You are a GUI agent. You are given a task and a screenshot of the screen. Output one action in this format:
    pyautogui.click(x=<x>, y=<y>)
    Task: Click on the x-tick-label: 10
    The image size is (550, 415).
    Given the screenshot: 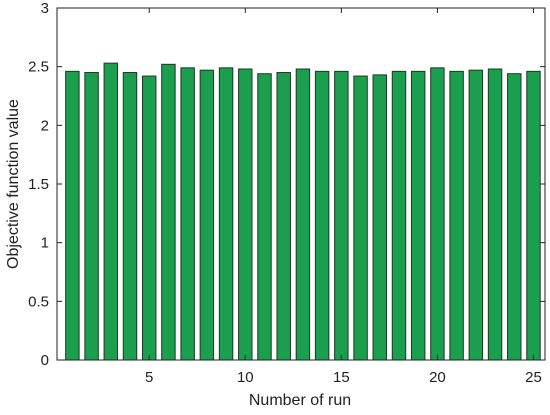 What is the action you would take?
    pyautogui.click(x=245, y=377)
    